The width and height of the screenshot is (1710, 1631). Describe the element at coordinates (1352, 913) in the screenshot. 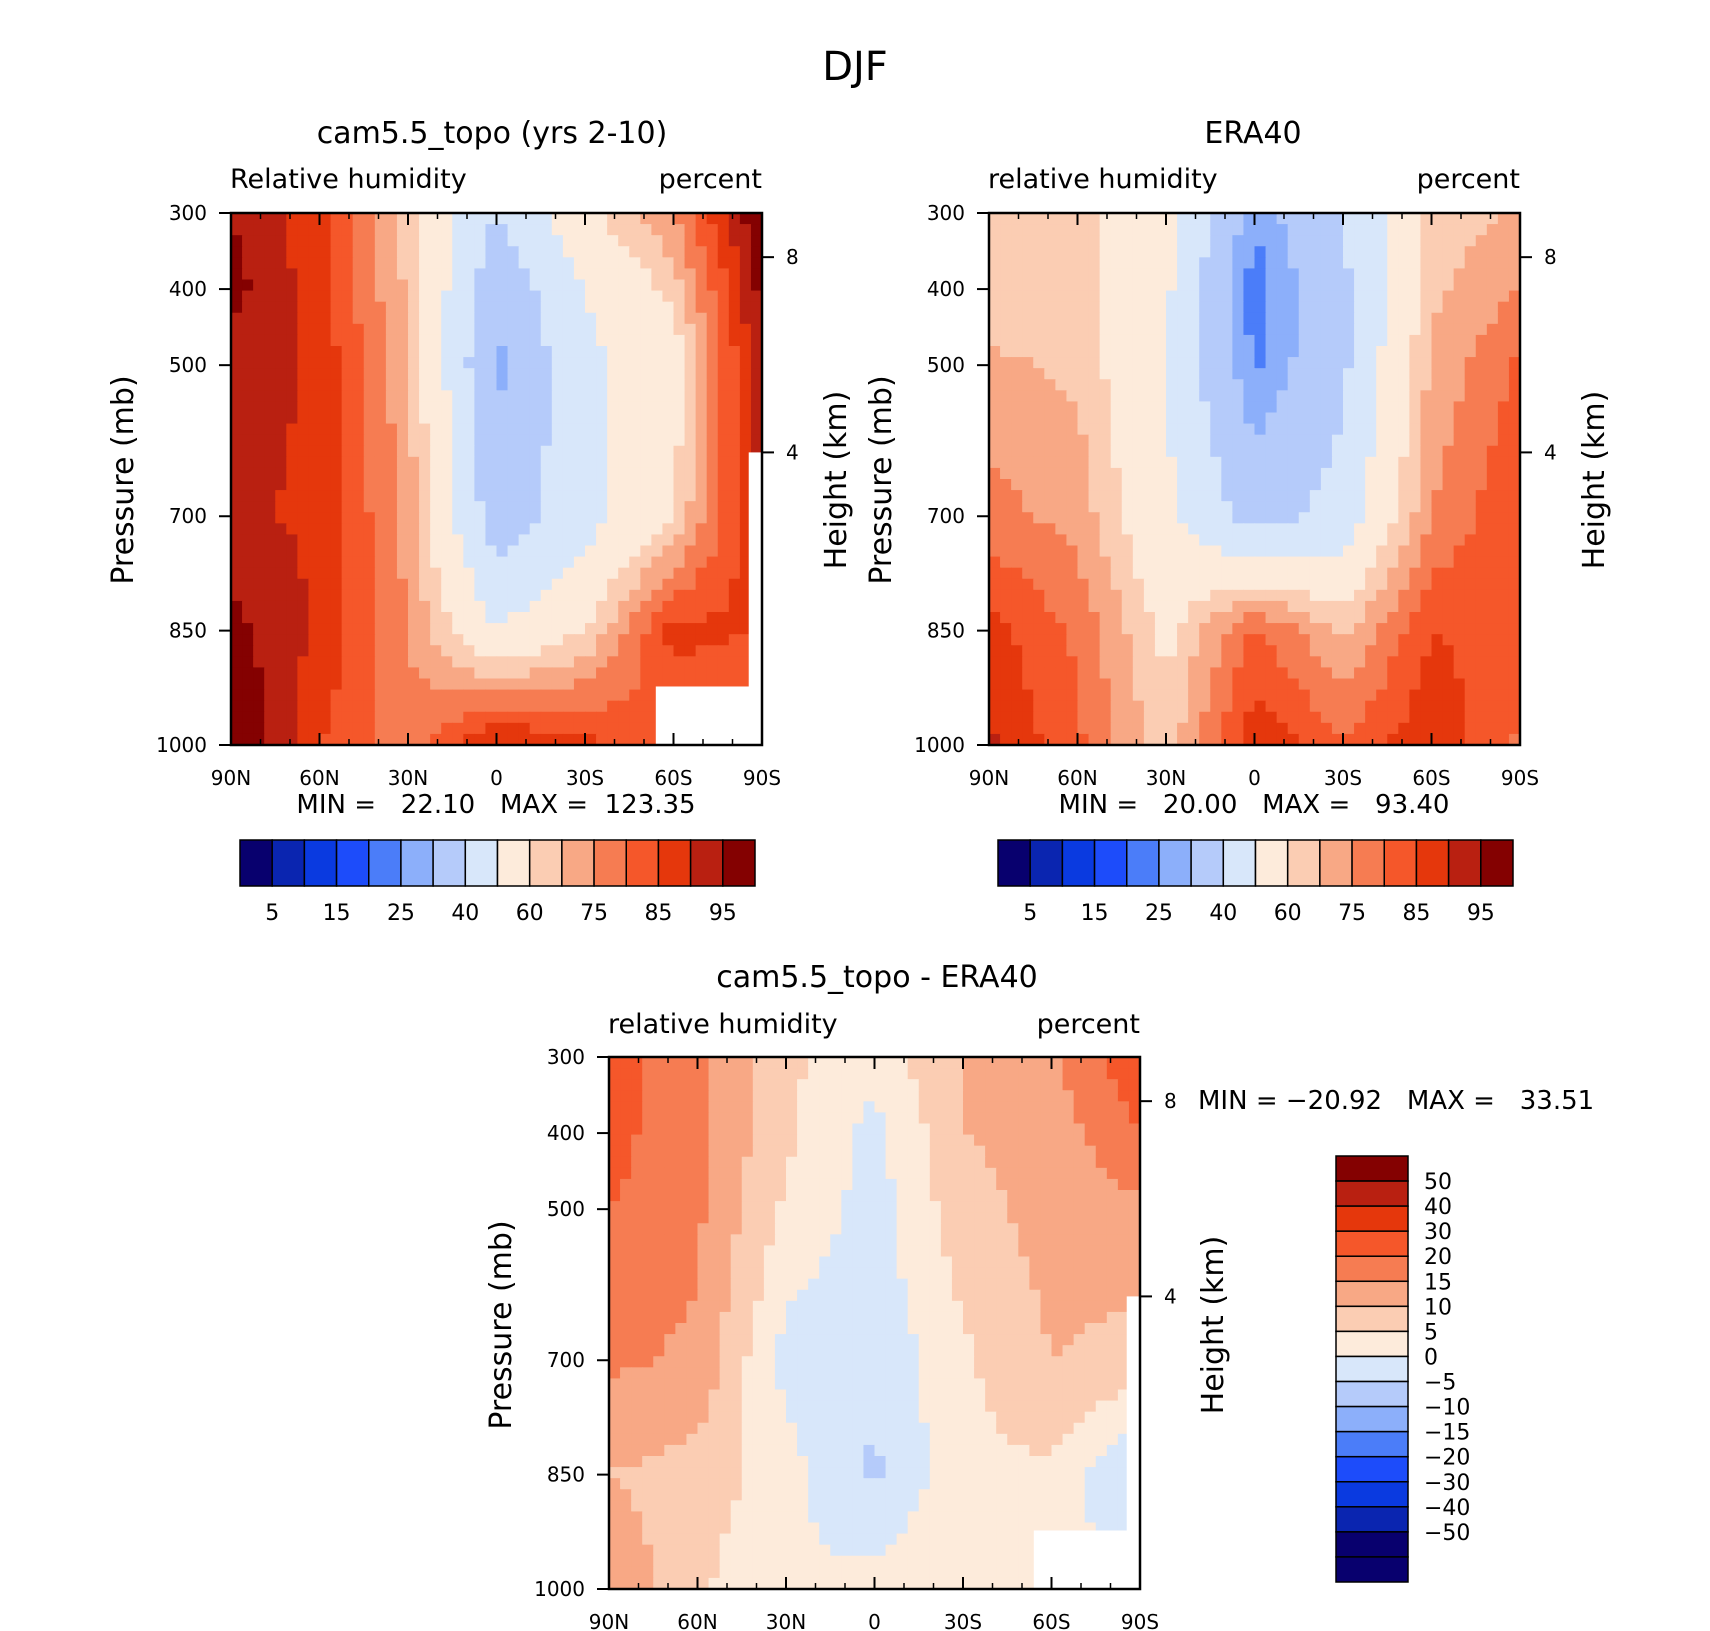

I see `colorbar-label: 75` at that location.